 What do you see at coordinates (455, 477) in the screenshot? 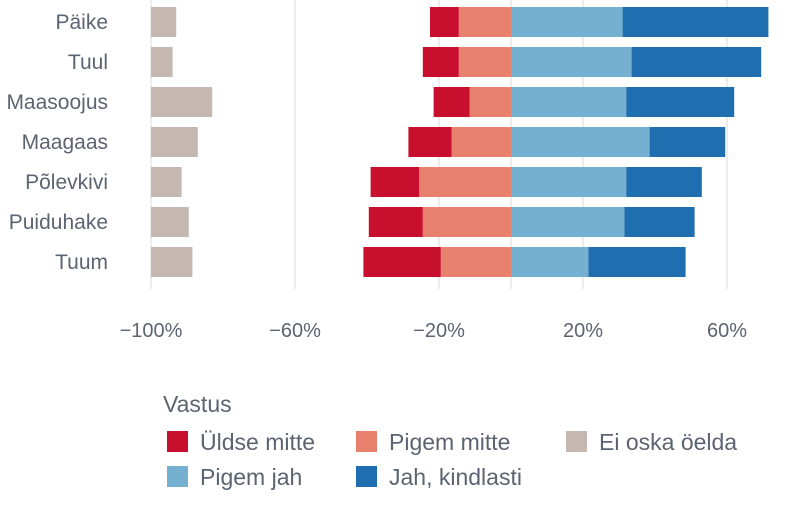
I see `legend-label: Jah, kindlasti` at bounding box center [455, 477].